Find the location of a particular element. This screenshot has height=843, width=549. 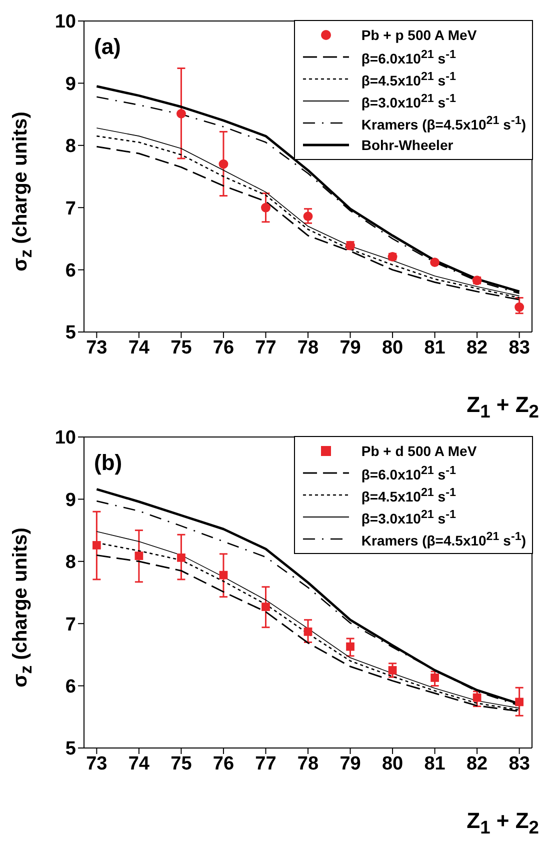

legend-label: Pb + d 500 A MeV is located at coordinates (419, 451).